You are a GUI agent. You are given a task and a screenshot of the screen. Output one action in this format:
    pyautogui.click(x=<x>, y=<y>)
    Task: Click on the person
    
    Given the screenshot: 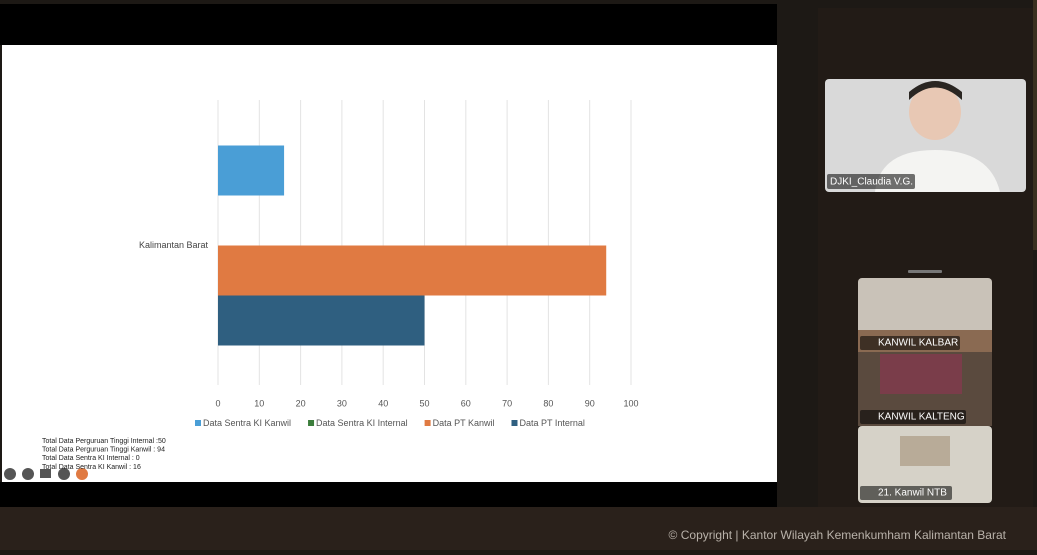 What is the action you would take?
    pyautogui.click(x=935, y=112)
    